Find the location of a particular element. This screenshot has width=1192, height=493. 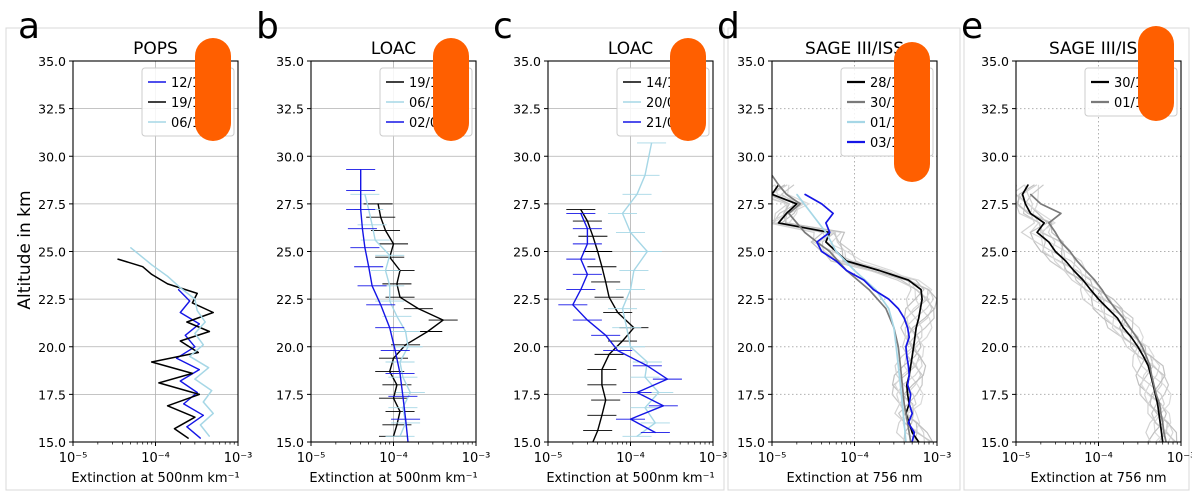

y-tick-label: 17.5 is located at coordinates (751, 394).